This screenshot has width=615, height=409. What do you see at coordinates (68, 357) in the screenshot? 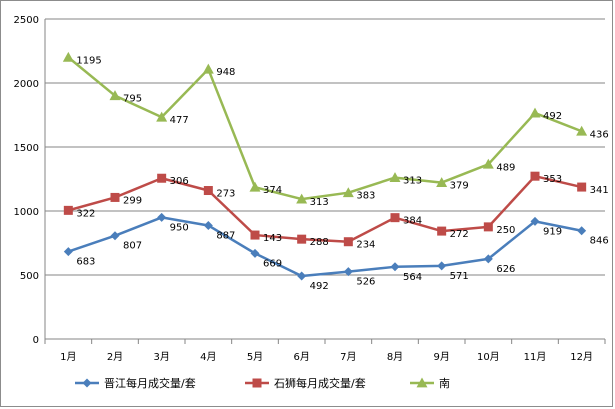
I see `x-tick-label: 1月` at bounding box center [68, 357].